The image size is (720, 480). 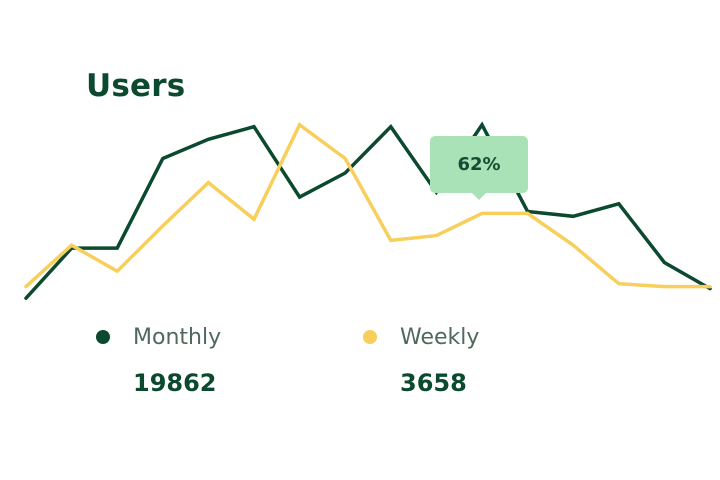 What do you see at coordinates (479, 164) in the screenshot?
I see `tooltip-value: 62%` at bounding box center [479, 164].